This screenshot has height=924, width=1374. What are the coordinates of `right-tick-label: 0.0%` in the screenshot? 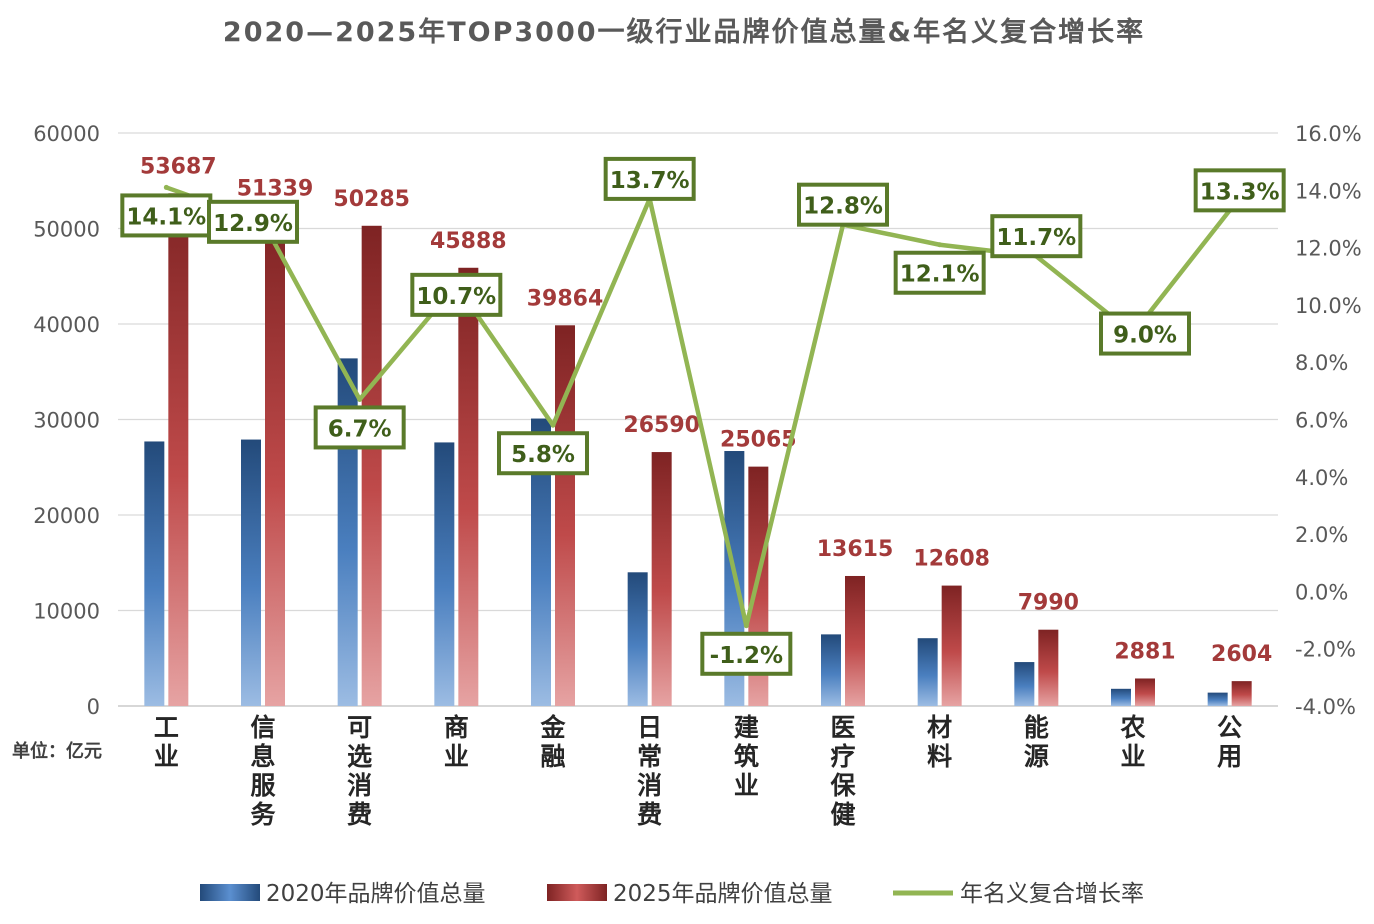 It's located at (1321, 592).